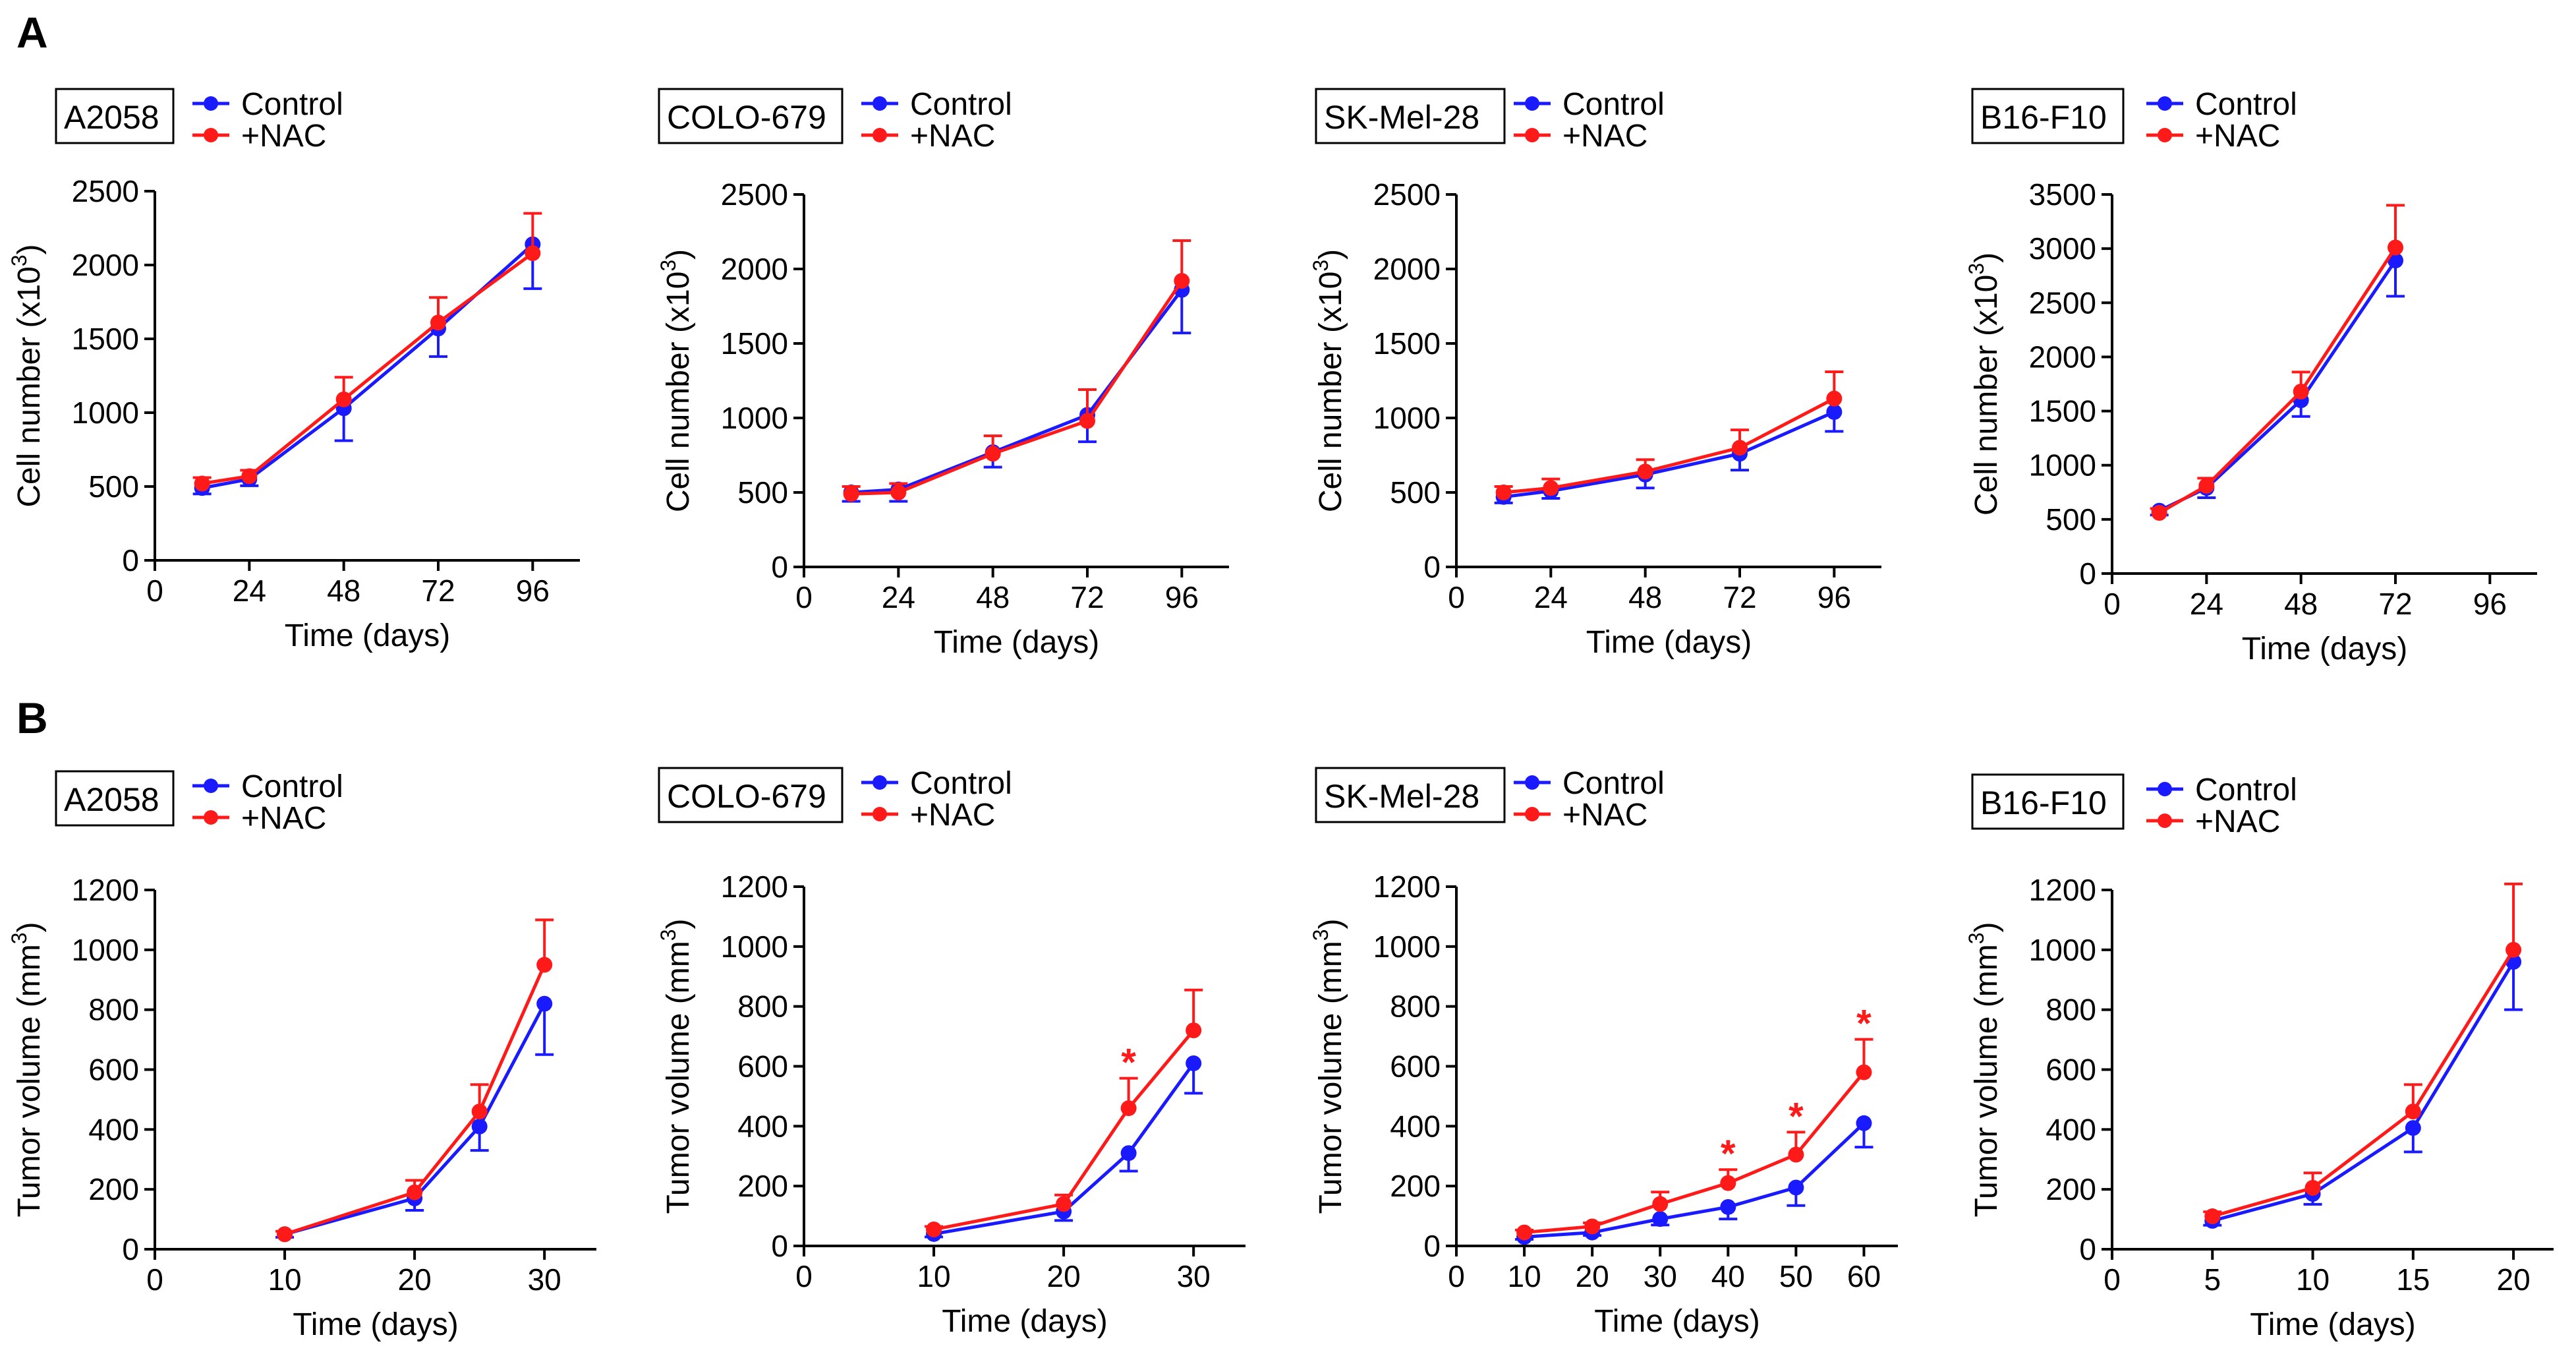 The height and width of the screenshot is (1358, 2576). What do you see at coordinates (2413, 1279) in the screenshot?
I see `x-tick-label: 15` at bounding box center [2413, 1279].